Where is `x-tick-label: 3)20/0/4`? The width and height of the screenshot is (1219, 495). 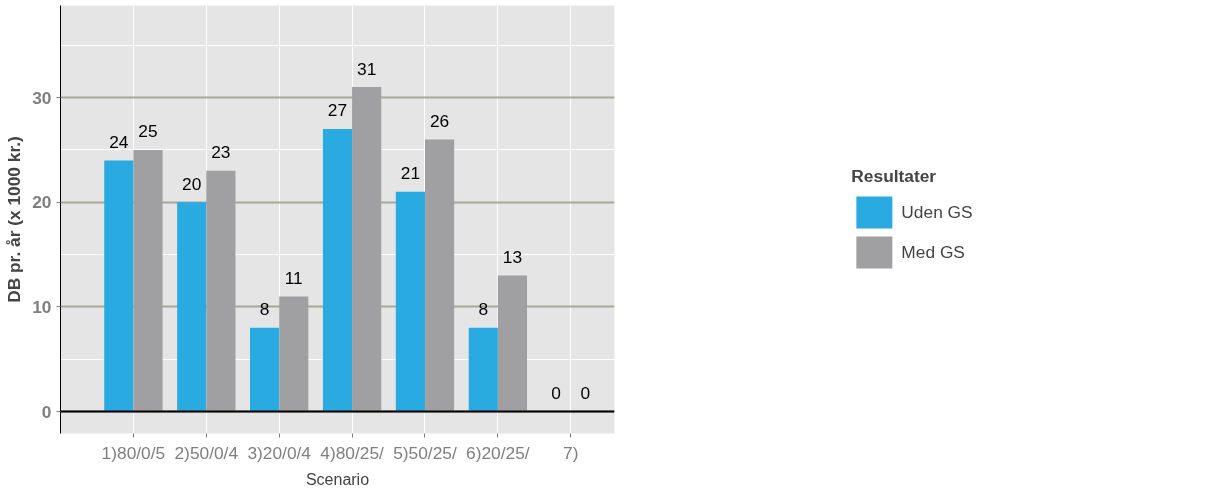
x-tick-label: 3)20/0/4 is located at coordinates (279, 452).